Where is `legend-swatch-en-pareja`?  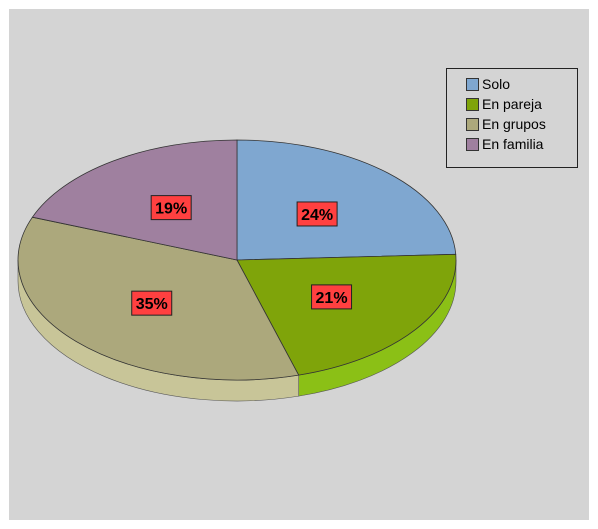
legend-swatch-en-pareja is located at coordinates (472, 104).